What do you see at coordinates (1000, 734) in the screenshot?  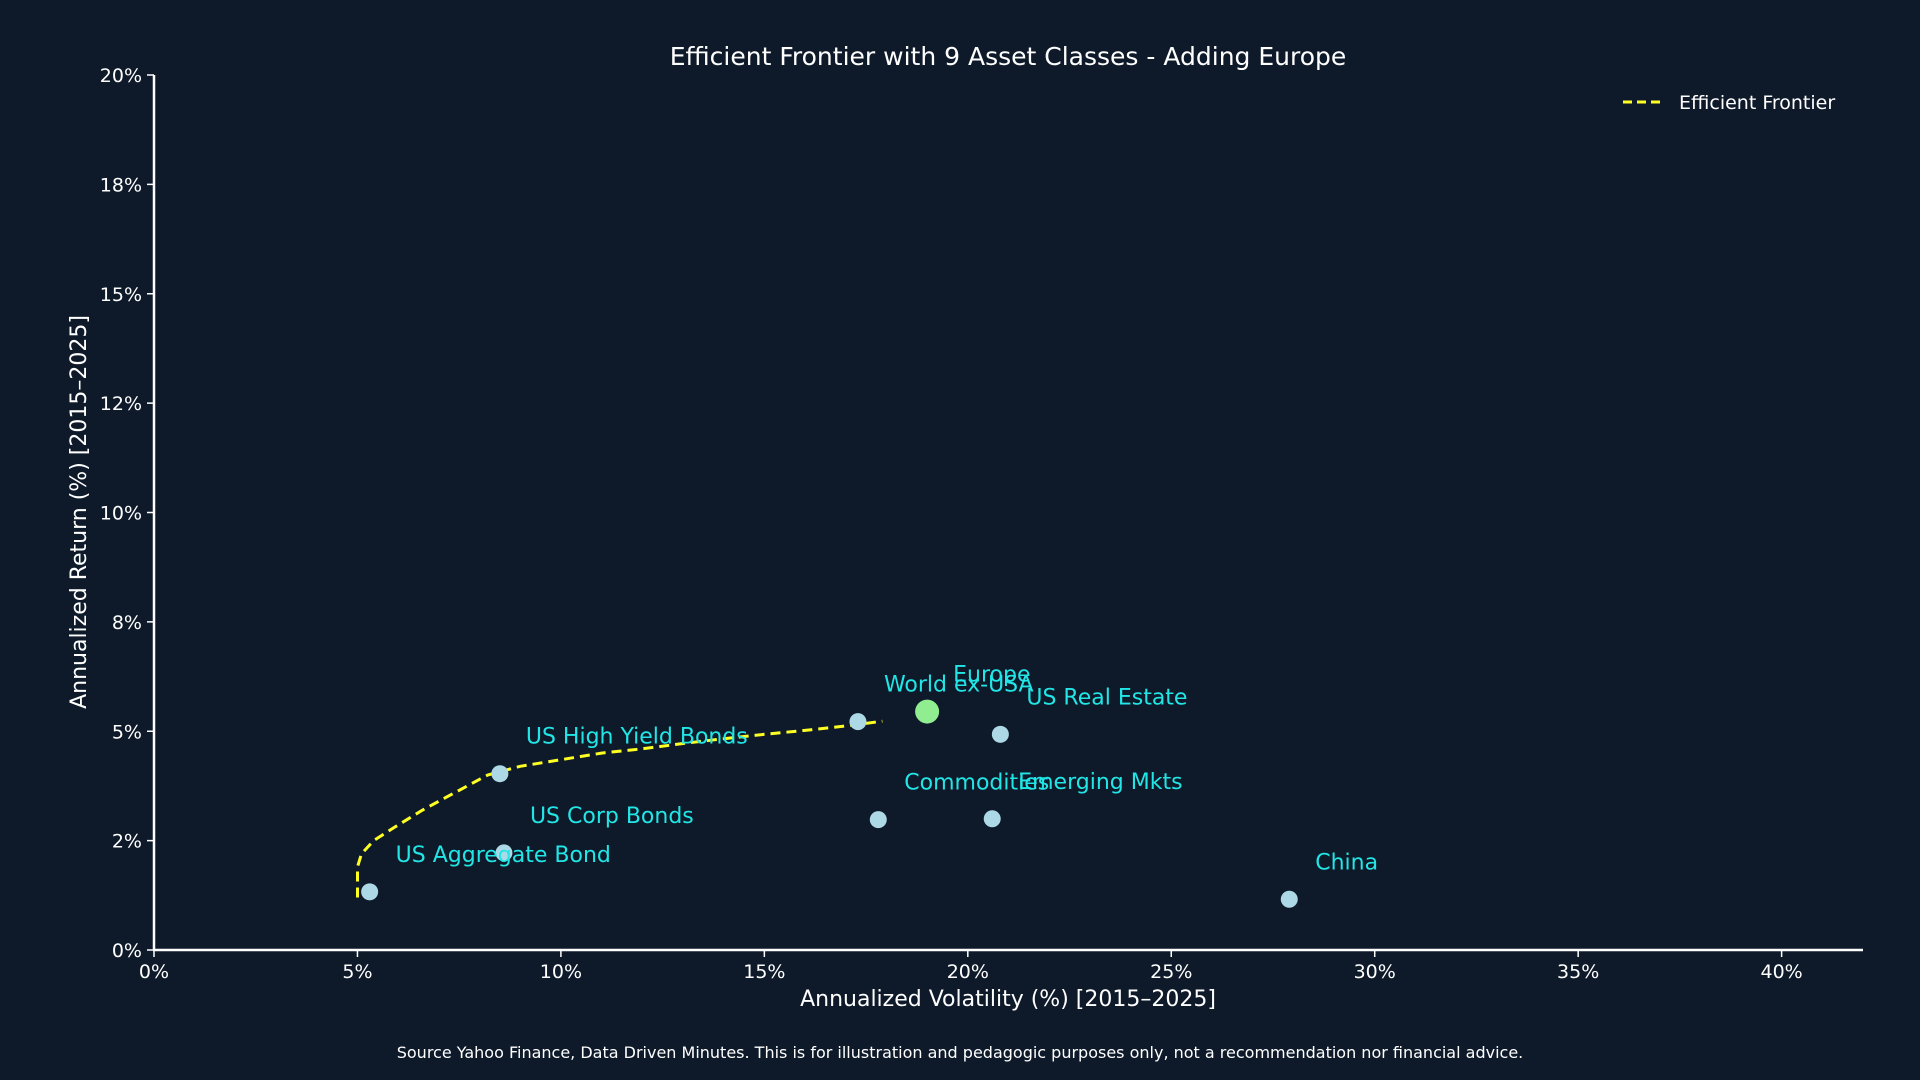 I see `asset-point-us-real-estate` at bounding box center [1000, 734].